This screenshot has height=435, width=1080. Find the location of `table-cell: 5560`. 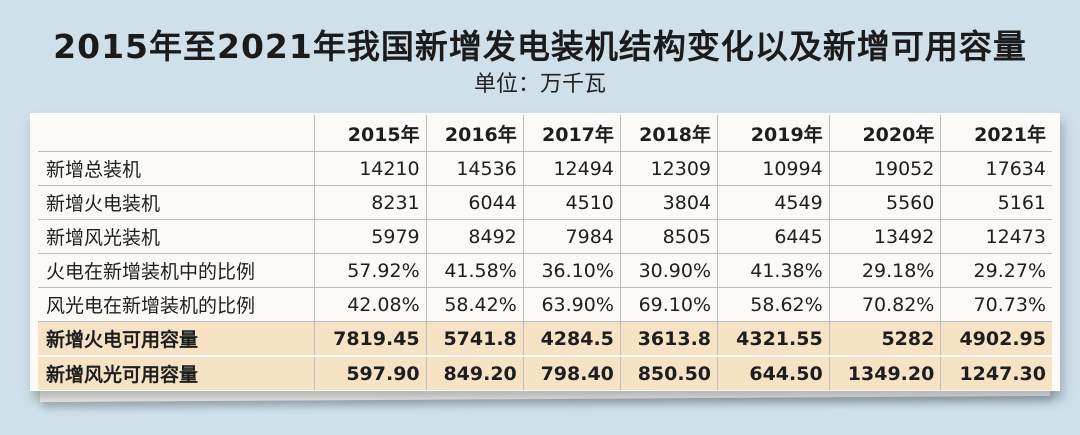

table-cell: 5560 is located at coordinates (884, 202).